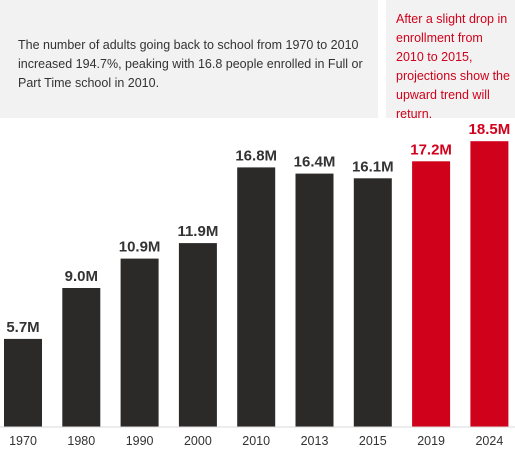  Describe the element at coordinates (198, 441) in the screenshot. I see `x-tick-2000: 2000` at that location.